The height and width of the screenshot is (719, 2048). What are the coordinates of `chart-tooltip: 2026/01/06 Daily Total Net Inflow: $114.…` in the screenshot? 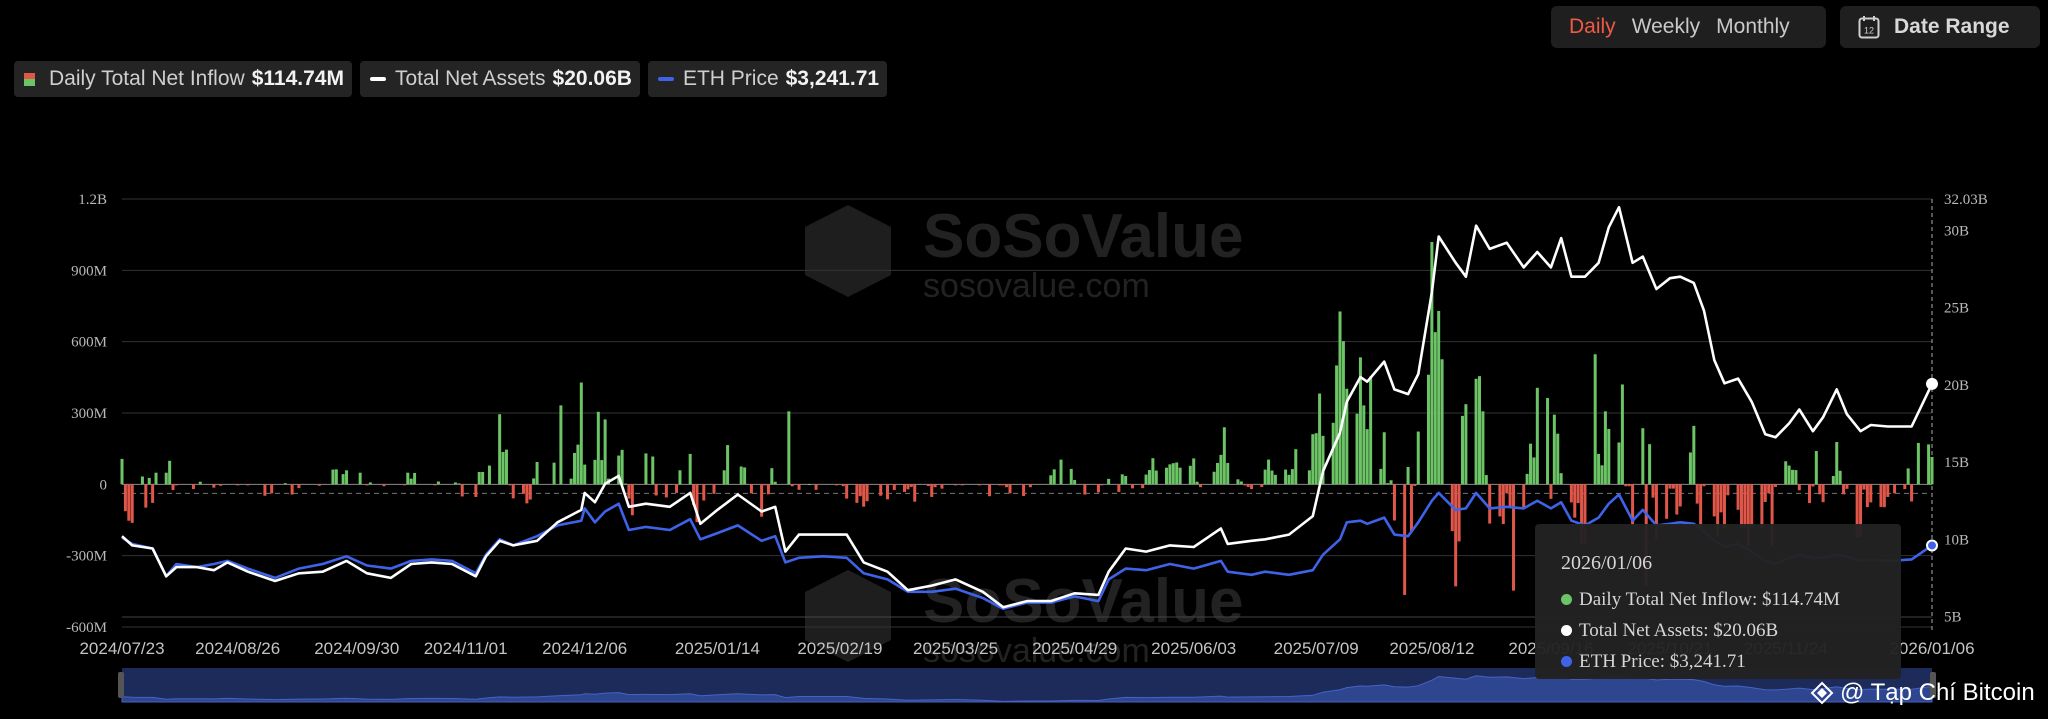 It's located at (1718, 601).